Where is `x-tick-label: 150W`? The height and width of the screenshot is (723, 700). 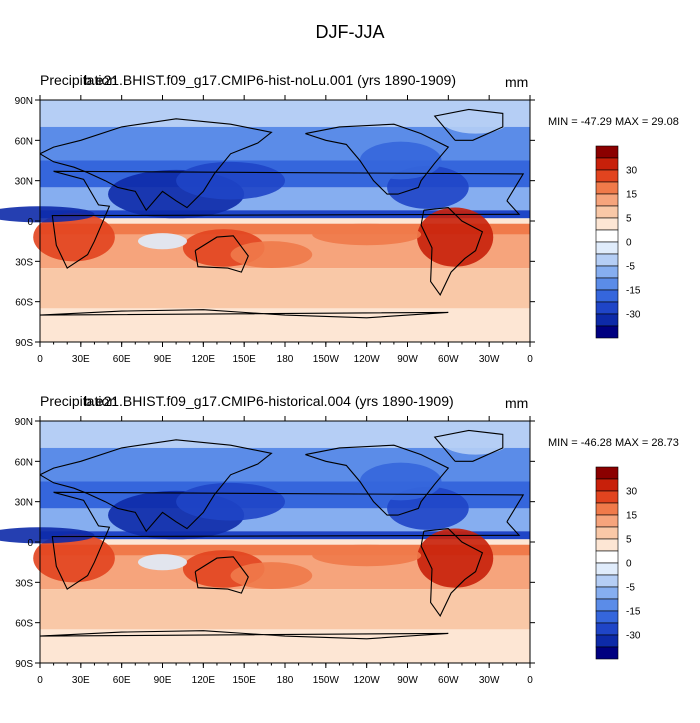 x-tick-label: 150W is located at coordinates (326, 680).